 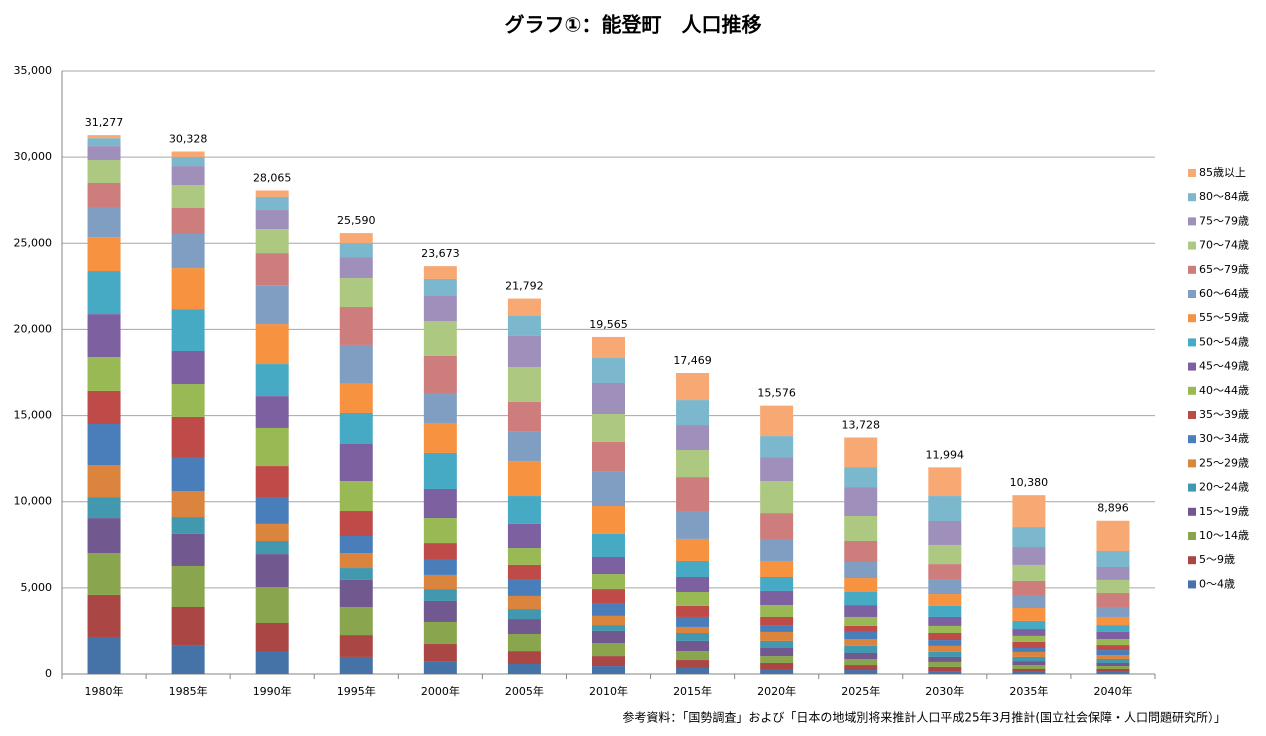 I want to click on total-label: 21,792, so click(x=524, y=286).